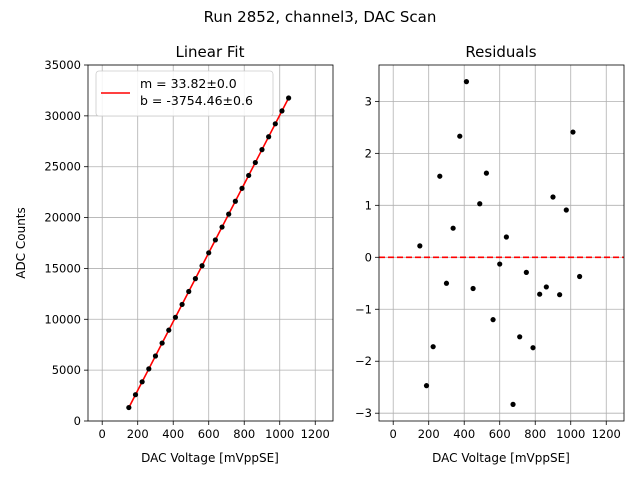  What do you see at coordinates (315, 434) in the screenshot?
I see `linear-fit-x-tick-label: 1200` at bounding box center [315, 434].